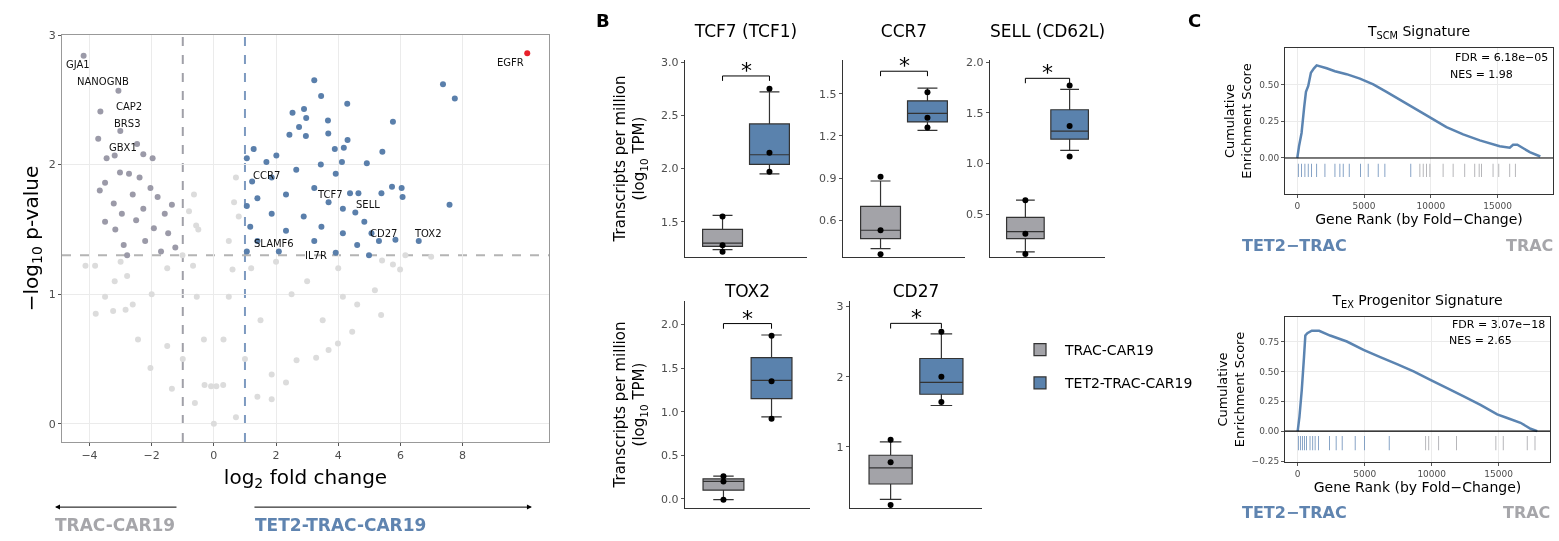 Image resolution: width=1559 pixels, height=541 pixels. What do you see at coordinates (384, 233) in the screenshot?
I see `annotation: CD27` at bounding box center [384, 233].